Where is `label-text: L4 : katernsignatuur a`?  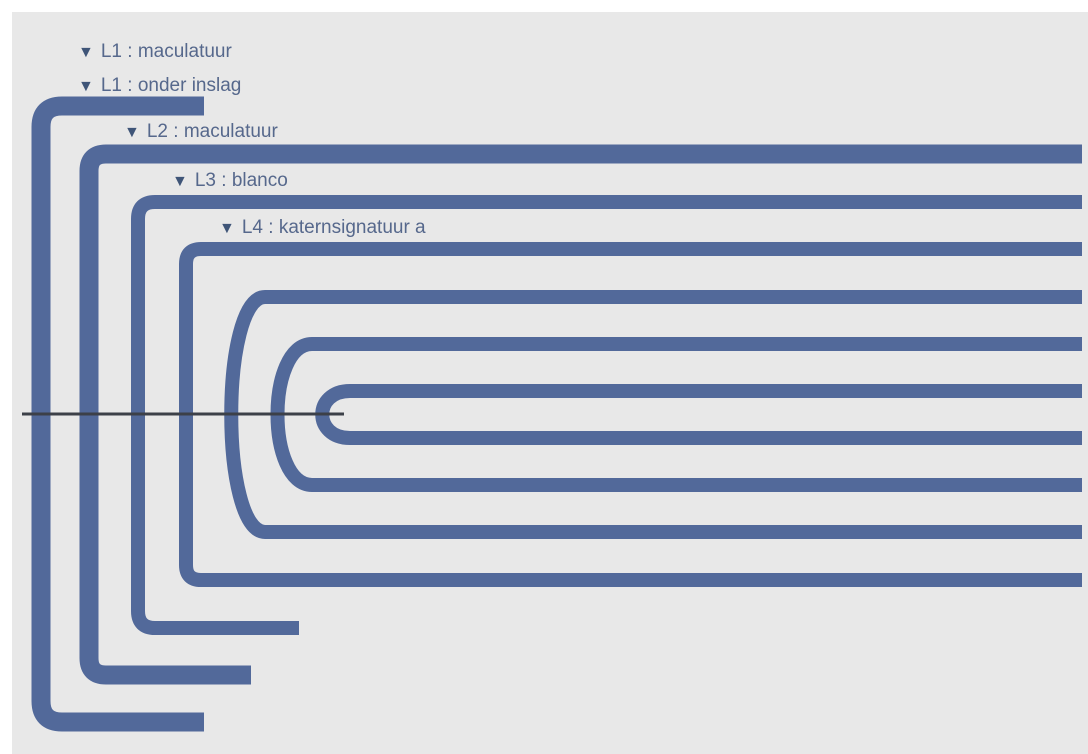
label-text: L4 : katernsignatuur a is located at coordinates (333, 227).